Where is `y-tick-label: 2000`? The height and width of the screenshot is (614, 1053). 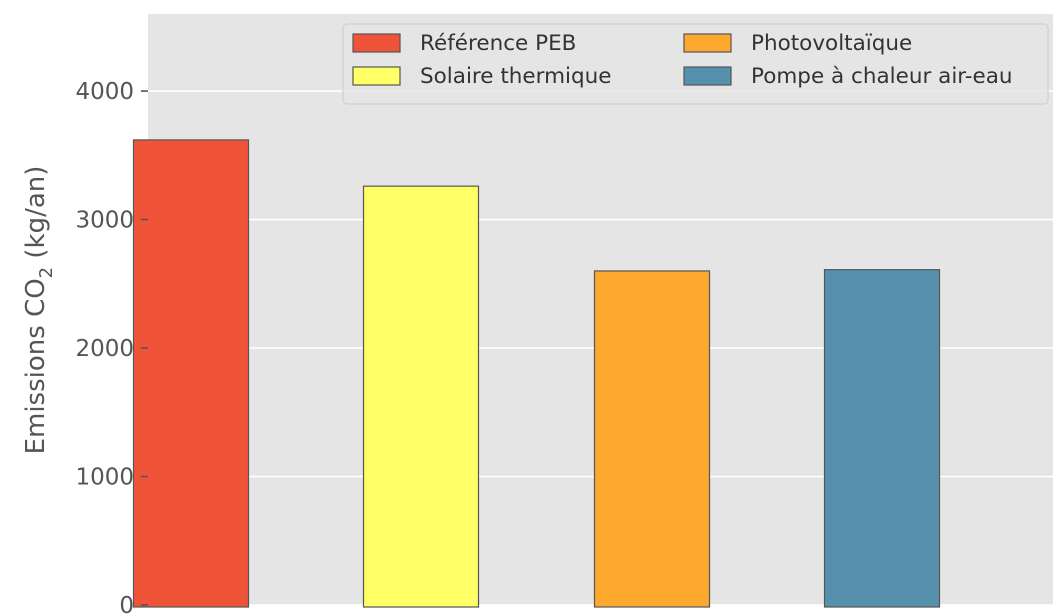
y-tick-label: 2000 is located at coordinates (104, 349).